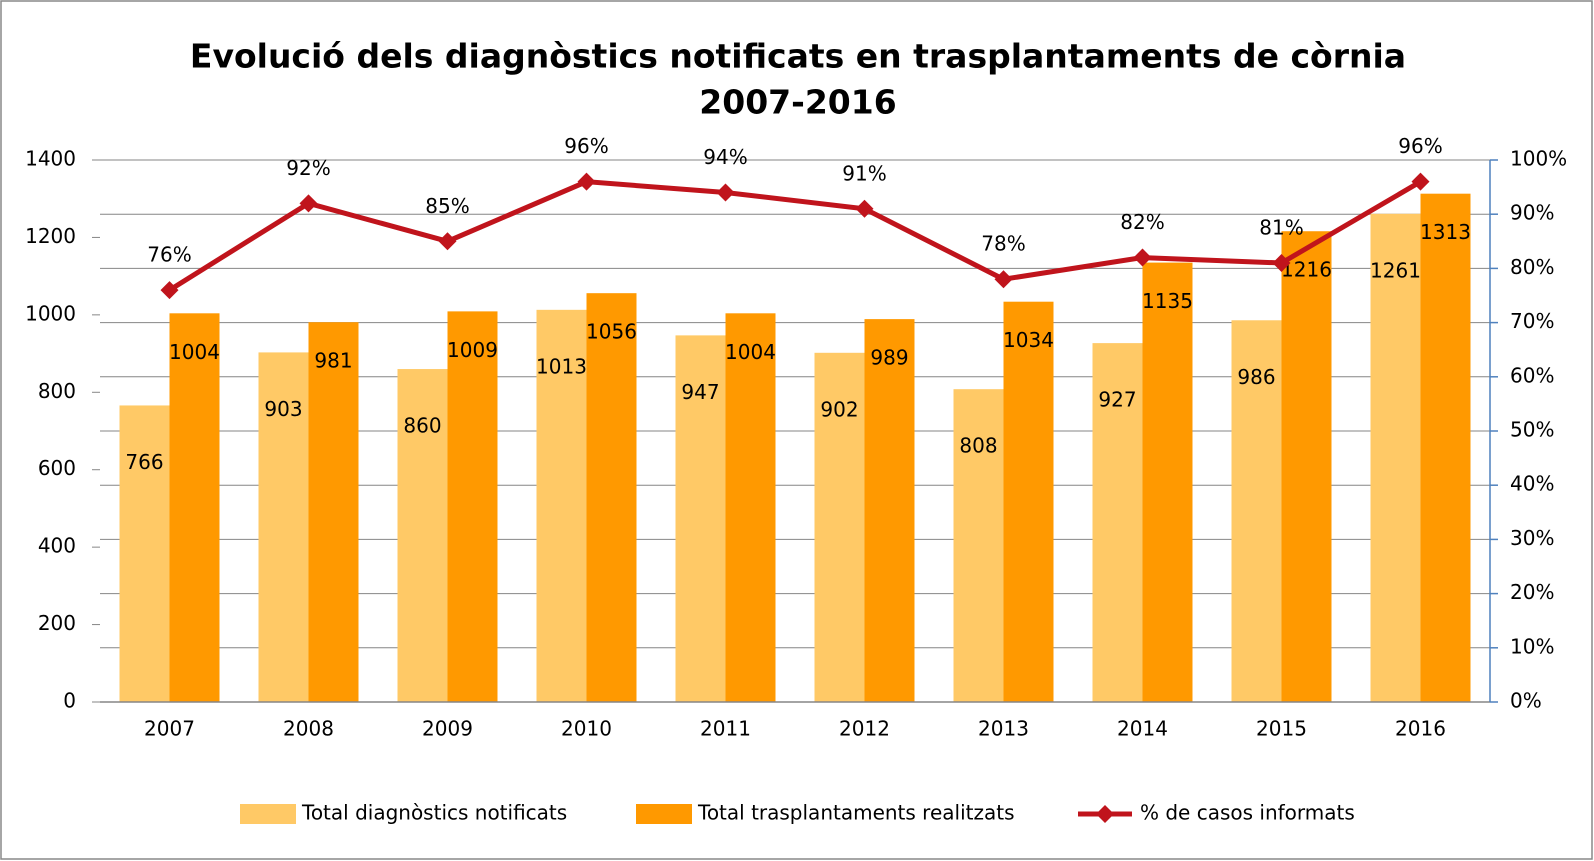 This screenshot has width=1594, height=861. What do you see at coordinates (1167, 301) in the screenshot?
I see `bar-value-label: 1135` at bounding box center [1167, 301].